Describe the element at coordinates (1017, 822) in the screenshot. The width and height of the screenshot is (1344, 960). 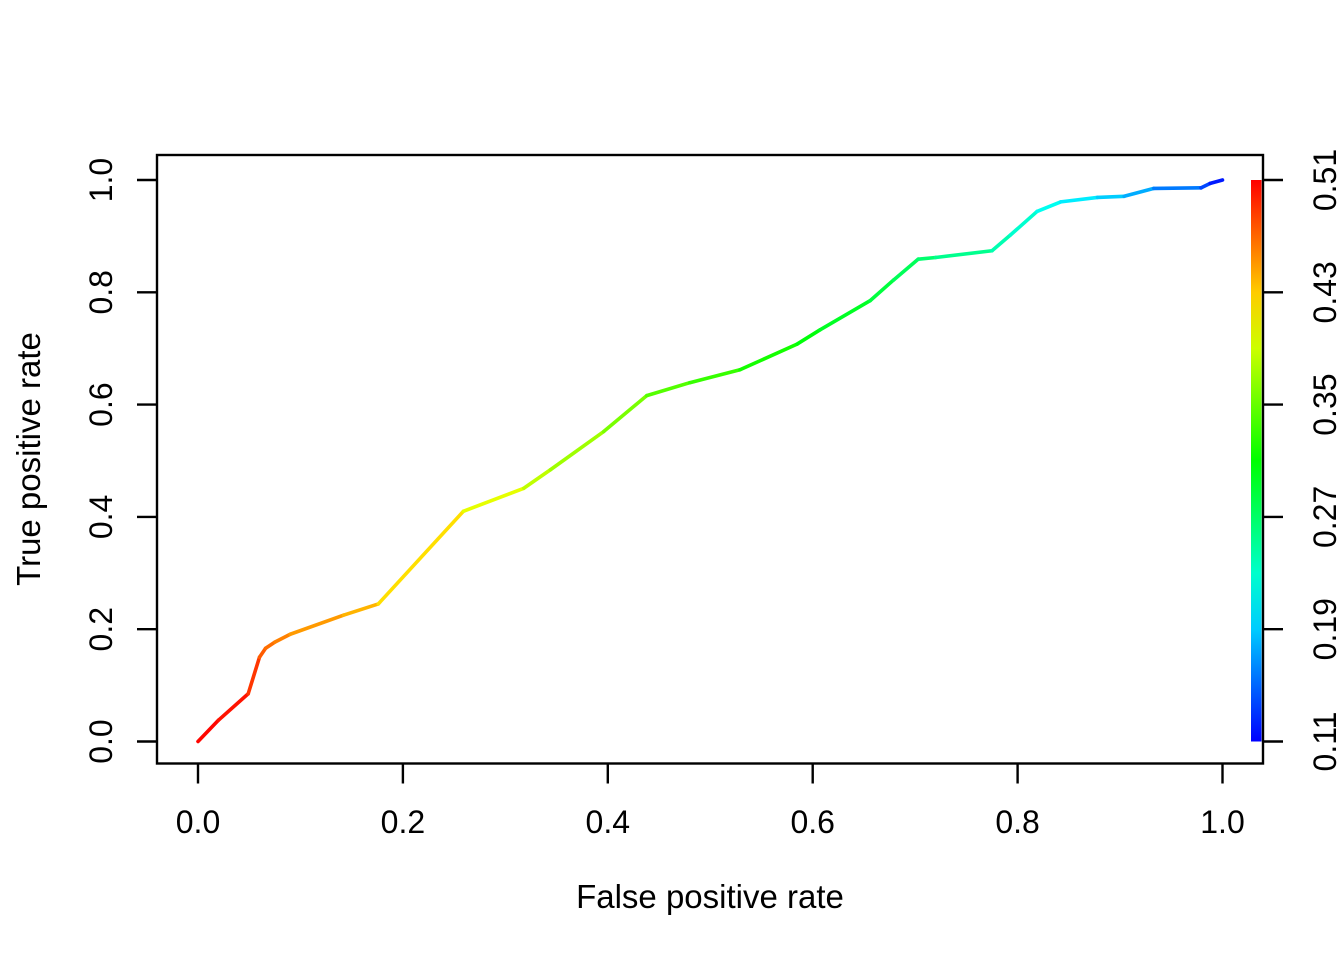
I see `x-tick-label: 0.8` at that location.